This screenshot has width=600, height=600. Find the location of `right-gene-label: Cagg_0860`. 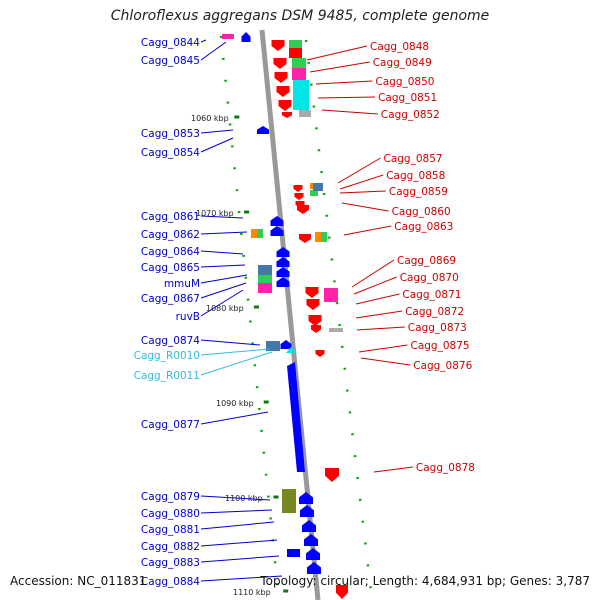

right-gene-label: Cagg_0860 is located at coordinates (421, 212).